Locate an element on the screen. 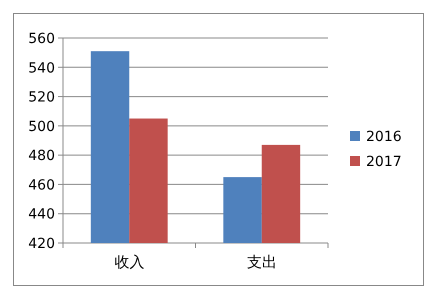 This screenshot has height=302, width=436. x-tick-label: 收入 is located at coordinates (129, 262).